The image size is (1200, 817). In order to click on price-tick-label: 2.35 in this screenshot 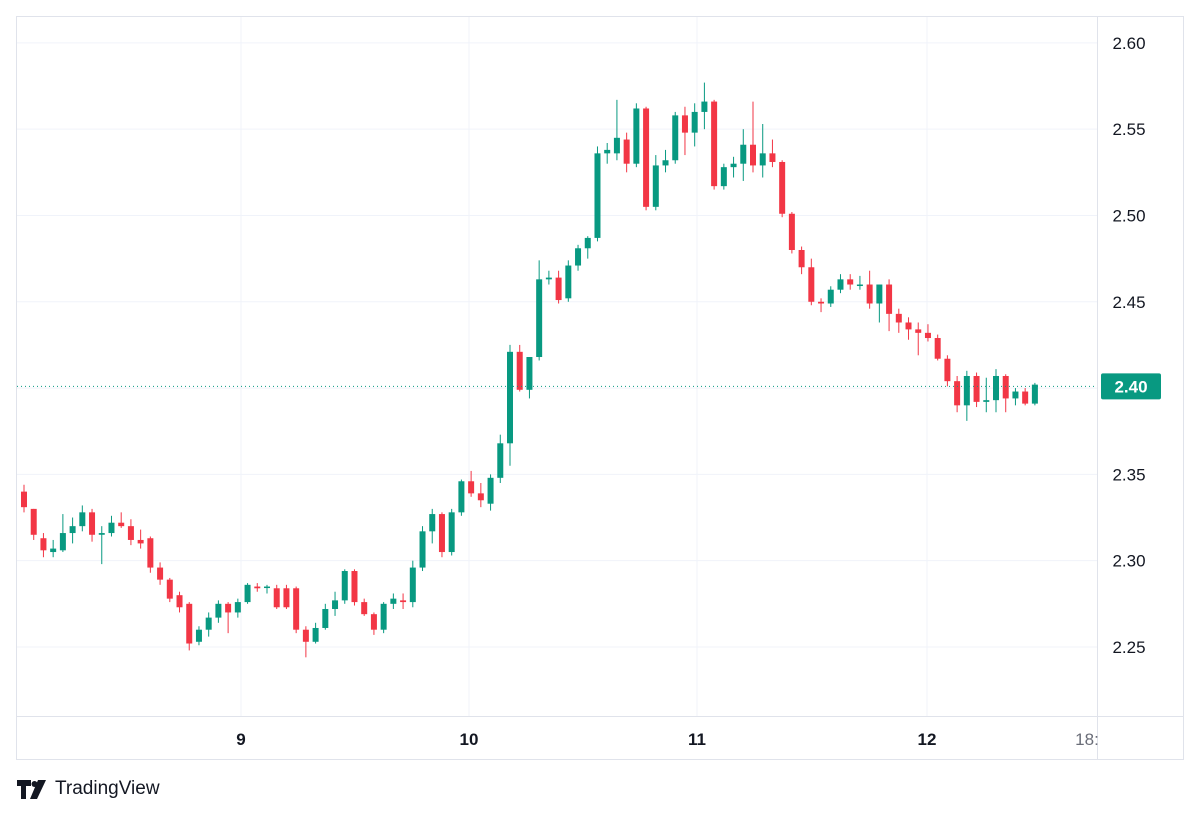, I will do `click(1128, 474)`.